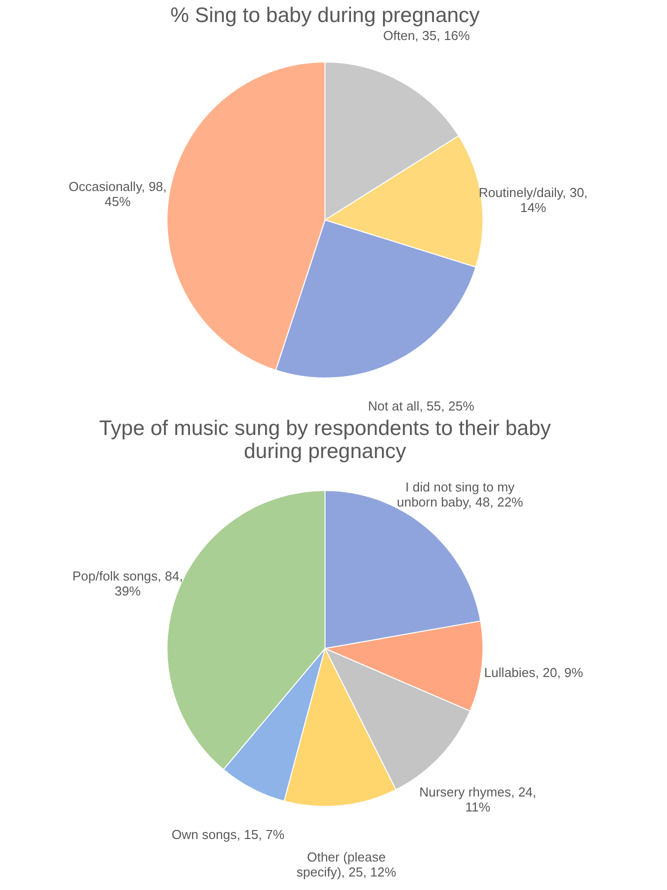  What do you see at coordinates (477, 799) in the screenshot?
I see `slice-label: Nursery rhymes, 24, 11%` at bounding box center [477, 799].